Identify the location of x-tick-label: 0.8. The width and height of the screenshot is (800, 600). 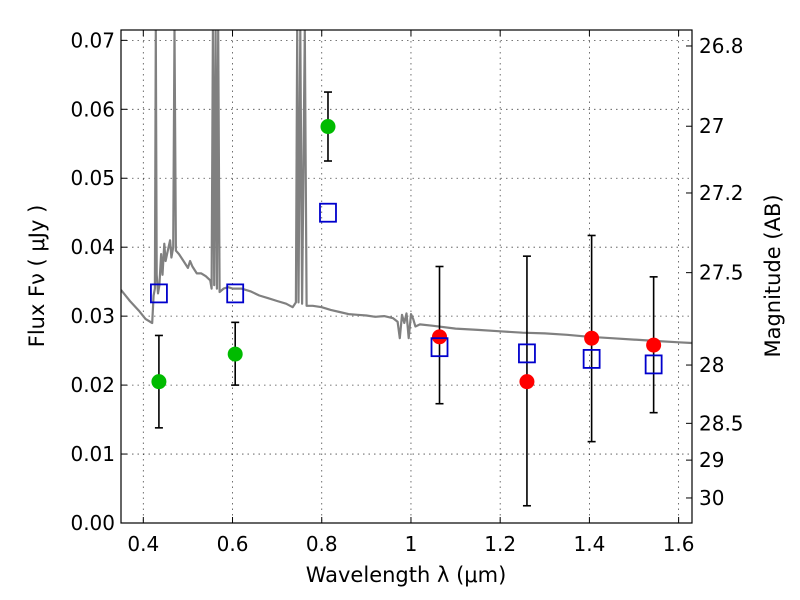
(322, 544).